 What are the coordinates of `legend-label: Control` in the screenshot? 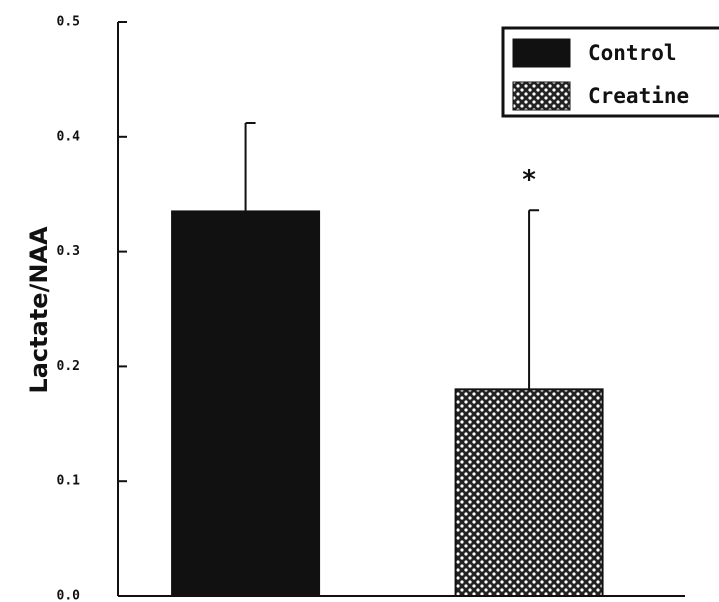 It's located at (632, 53).